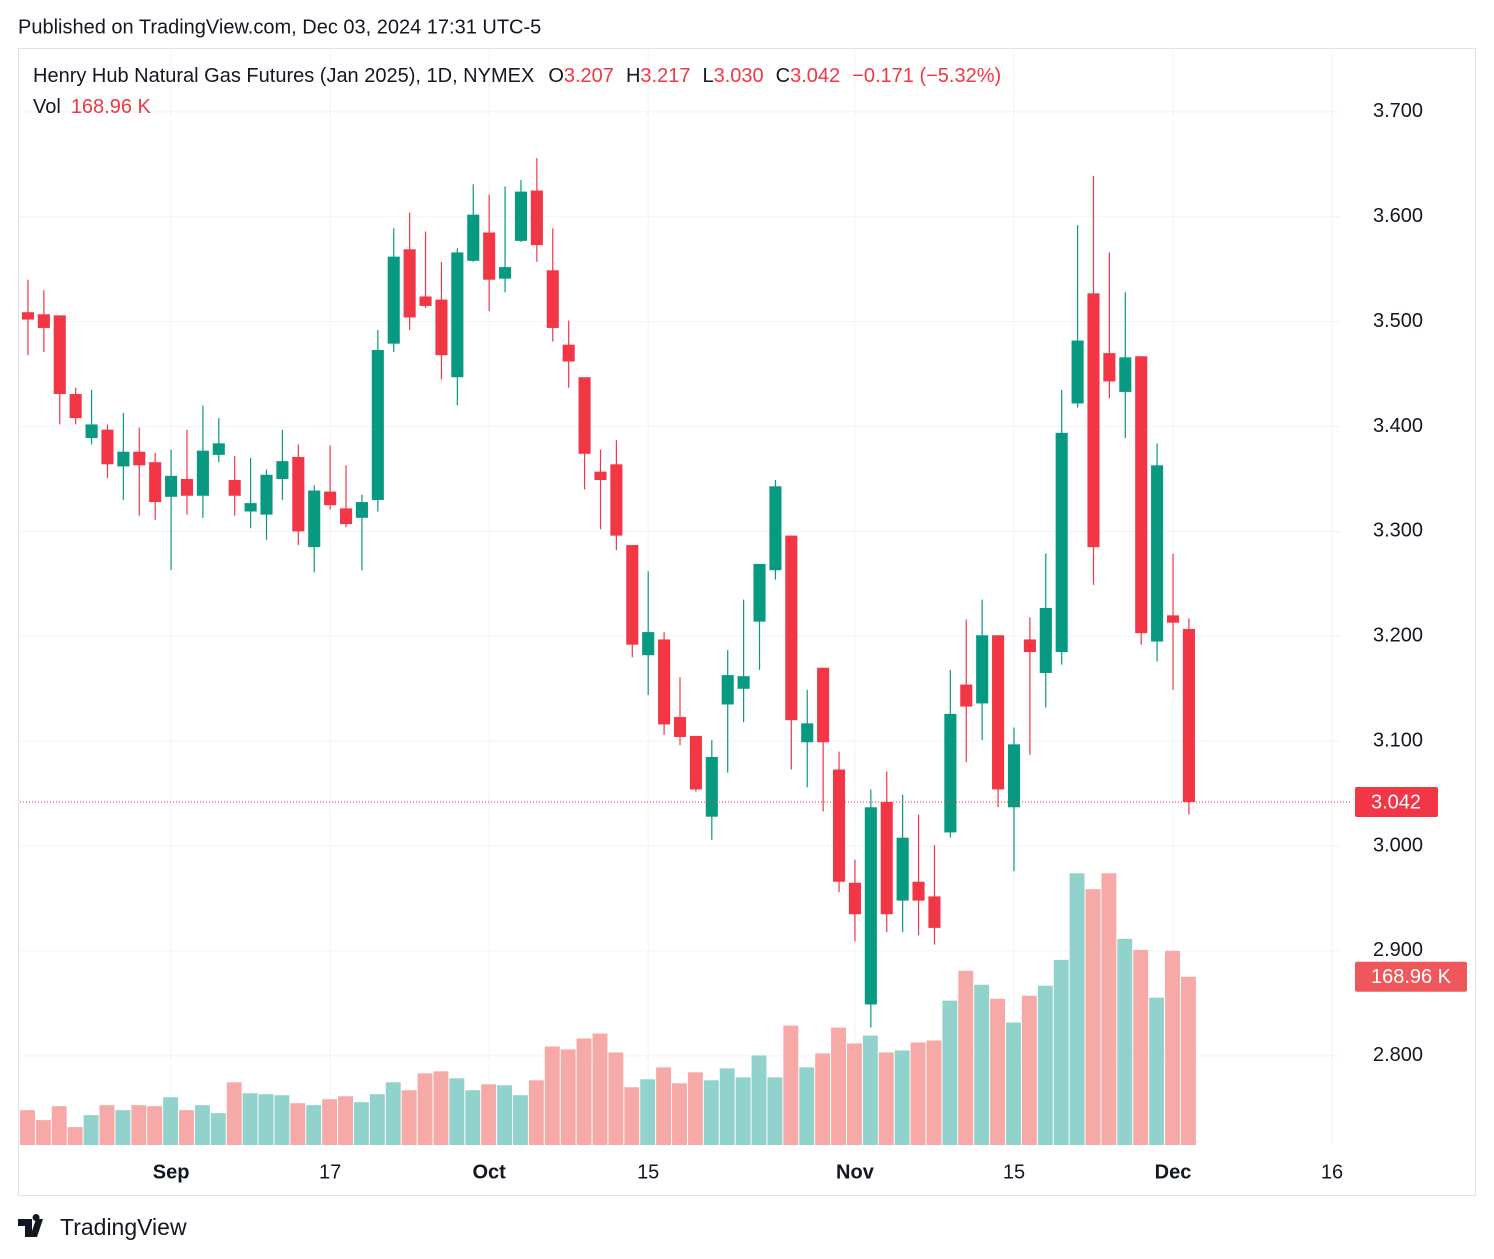 This screenshot has height=1259, width=1494. I want to click on legend-change: −0.171 (−5.32%), so click(926, 76).